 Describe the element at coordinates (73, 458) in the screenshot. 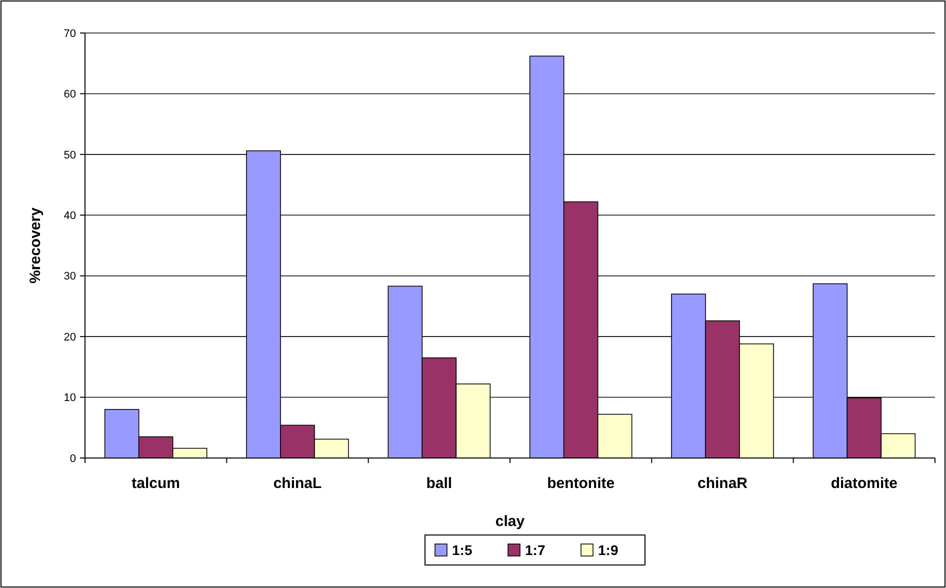

I see `y-tick-label: 0` at that location.